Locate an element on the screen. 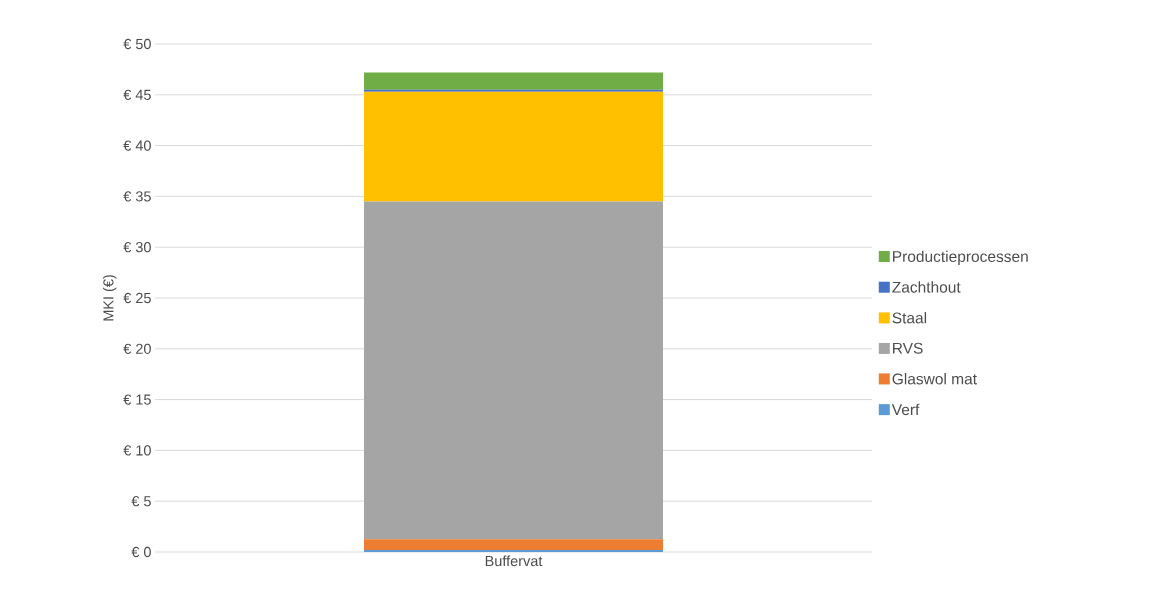 Image resolution: width=1155 pixels, height=610 pixels. y-tick-label: € 40 is located at coordinates (137, 145).